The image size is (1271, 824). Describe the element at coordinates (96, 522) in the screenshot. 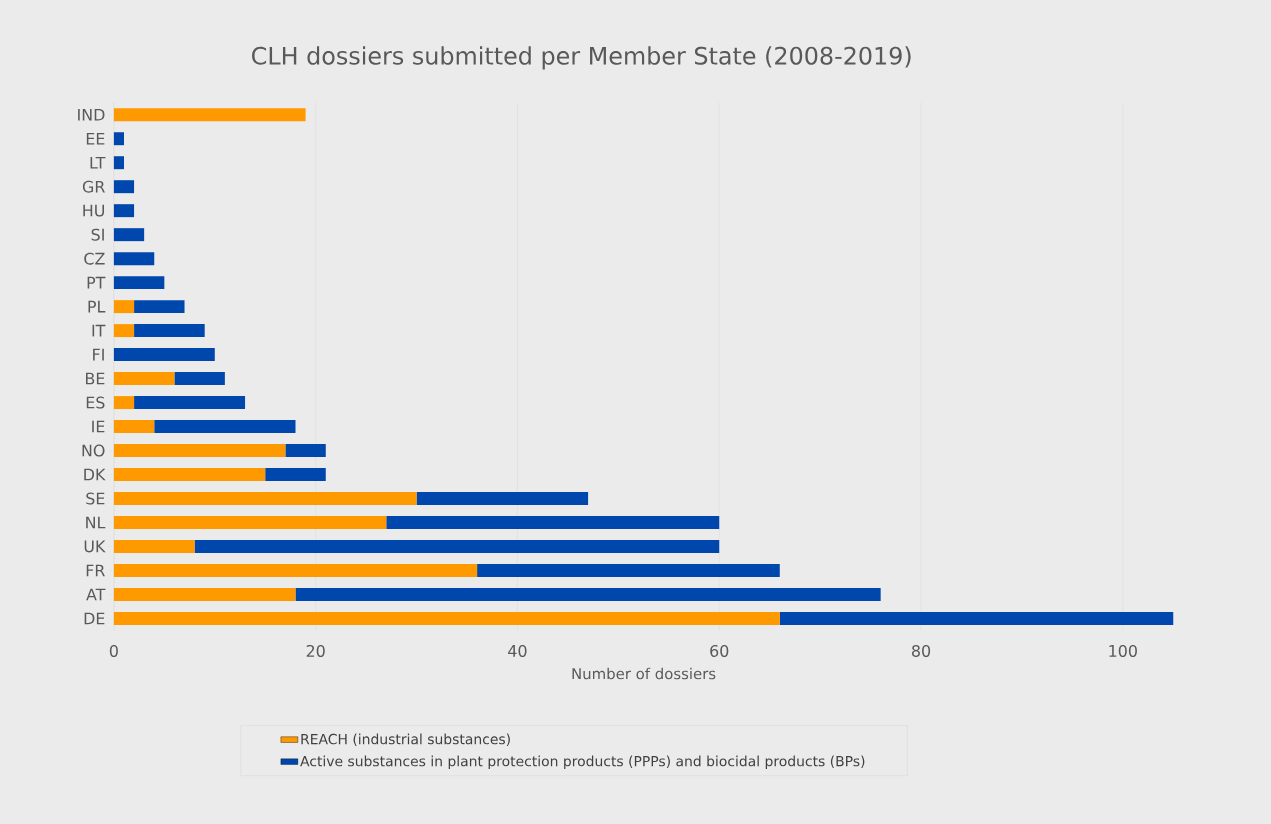

I see `y-tick-label: NL` at that location.